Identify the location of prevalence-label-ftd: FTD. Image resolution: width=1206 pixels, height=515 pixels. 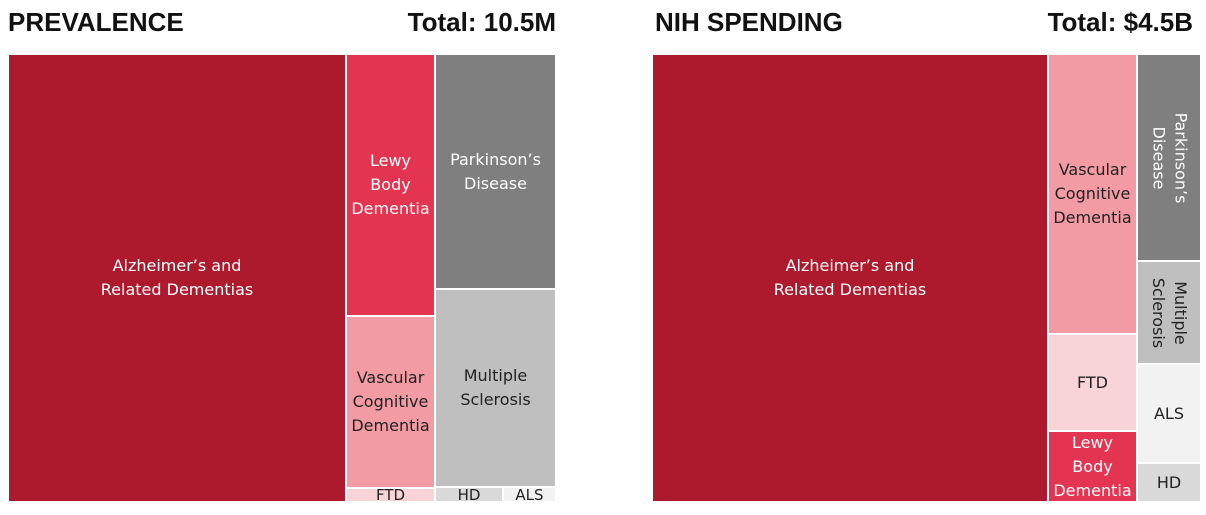
(390, 495).